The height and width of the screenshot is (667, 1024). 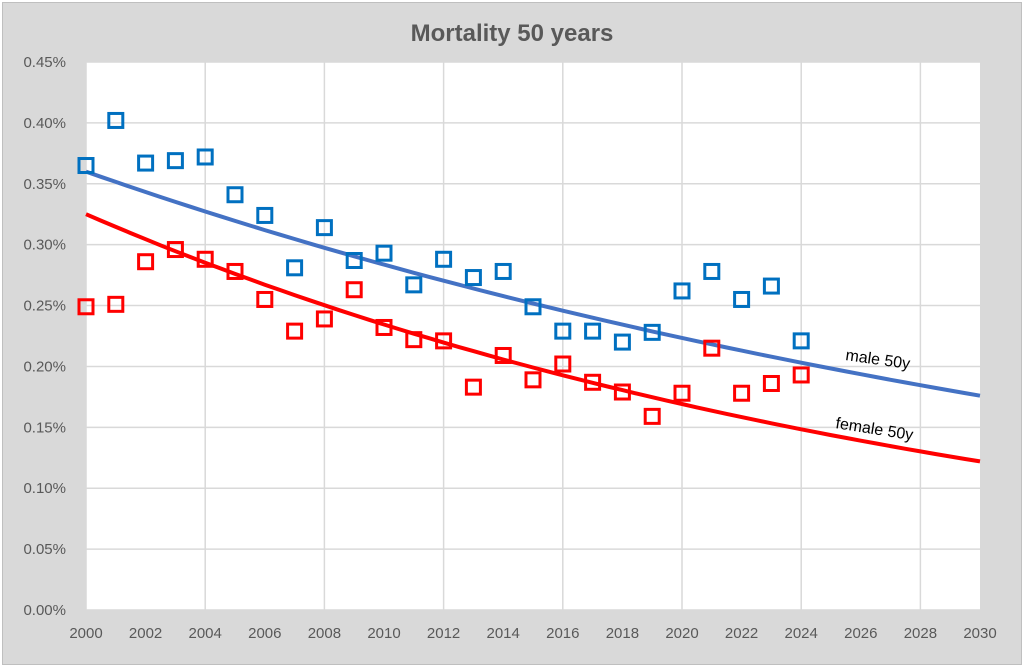 What do you see at coordinates (681, 633) in the screenshot?
I see `x-tick-label: 2020` at bounding box center [681, 633].